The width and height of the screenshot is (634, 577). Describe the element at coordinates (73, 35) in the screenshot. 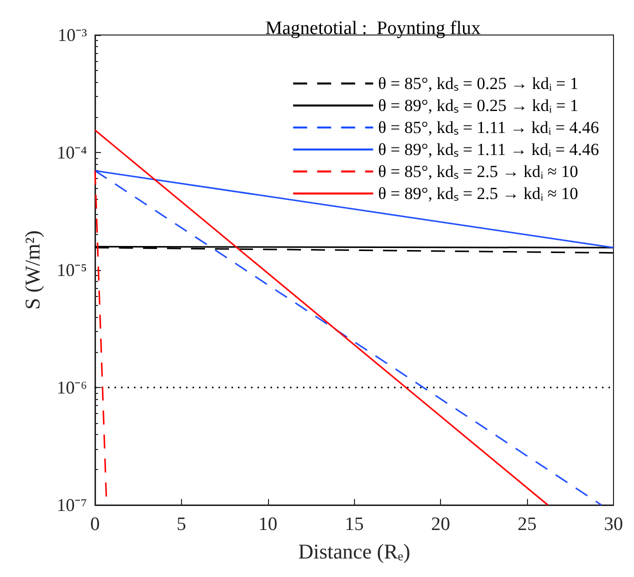

I see `y-tick-label: 10⁻³` at that location.